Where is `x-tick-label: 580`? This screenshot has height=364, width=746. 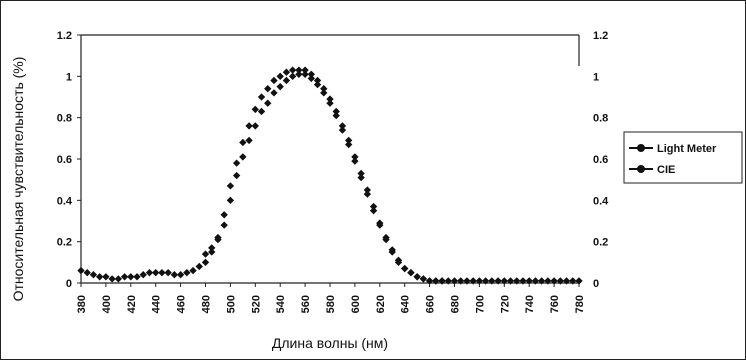 x-tick-label: 580 is located at coordinates (331, 304).